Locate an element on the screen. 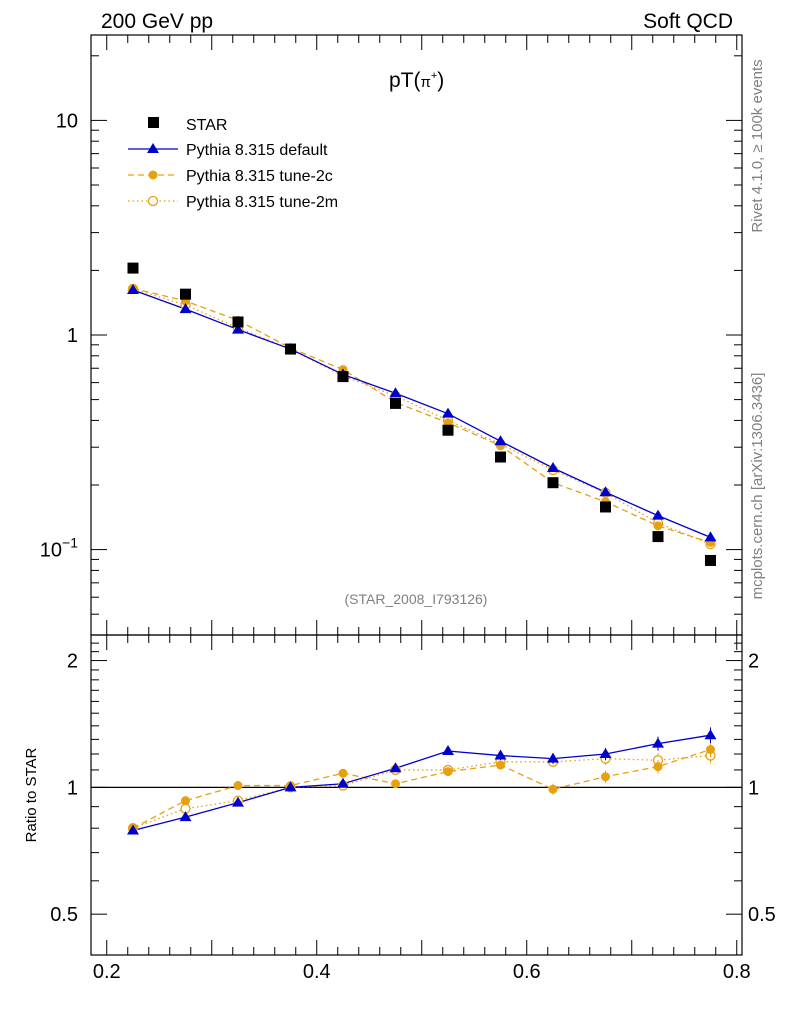 This screenshot has width=786, height=1024. legend-marker-tune2m is located at coordinates (153, 201).